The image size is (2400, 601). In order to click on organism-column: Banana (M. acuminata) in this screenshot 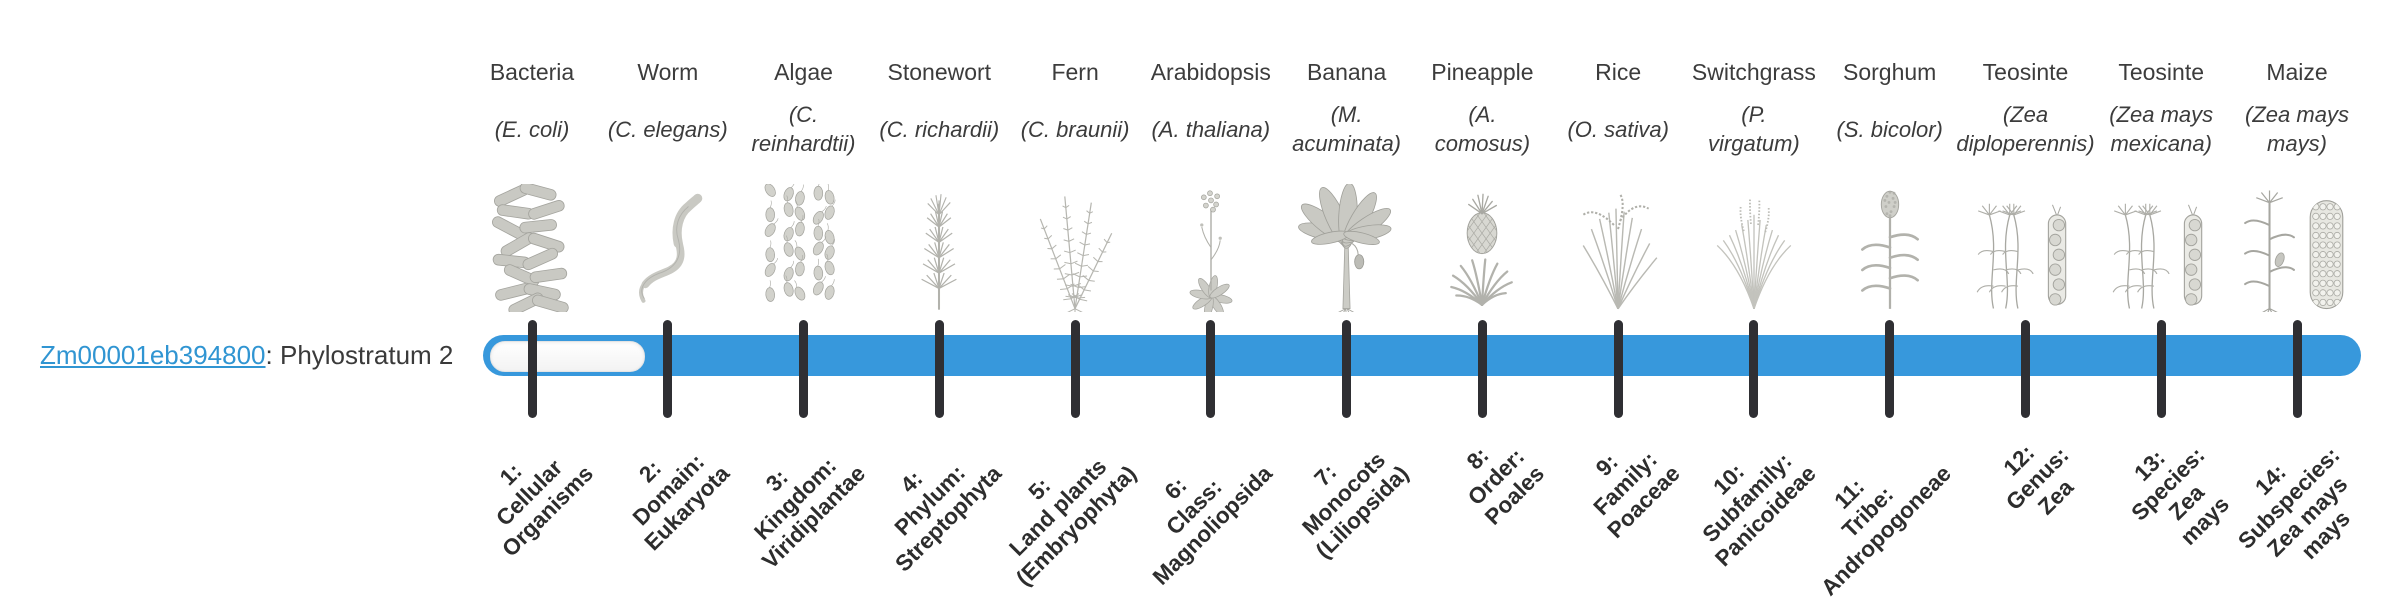, I will do `click(1346, 185)`.